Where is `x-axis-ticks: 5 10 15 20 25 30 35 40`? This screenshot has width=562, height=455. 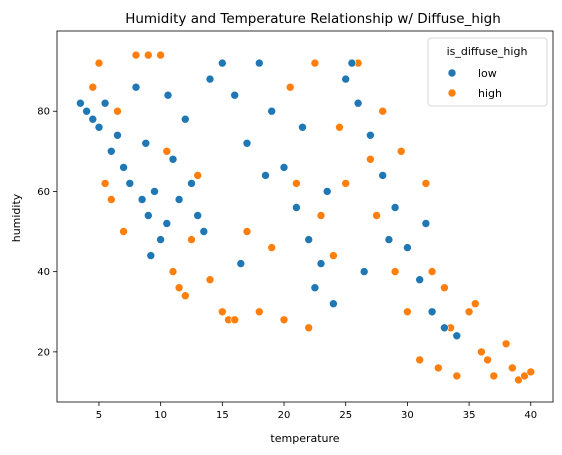
x-axis-ticks: 5 10 15 20 25 30 35 40 is located at coordinates (316, 411).